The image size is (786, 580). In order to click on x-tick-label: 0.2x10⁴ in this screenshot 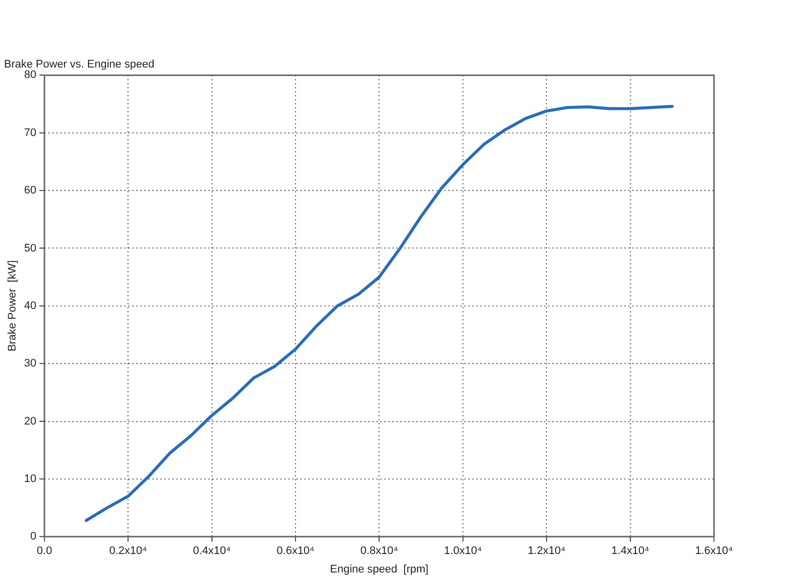, I will do `click(128, 551)`.